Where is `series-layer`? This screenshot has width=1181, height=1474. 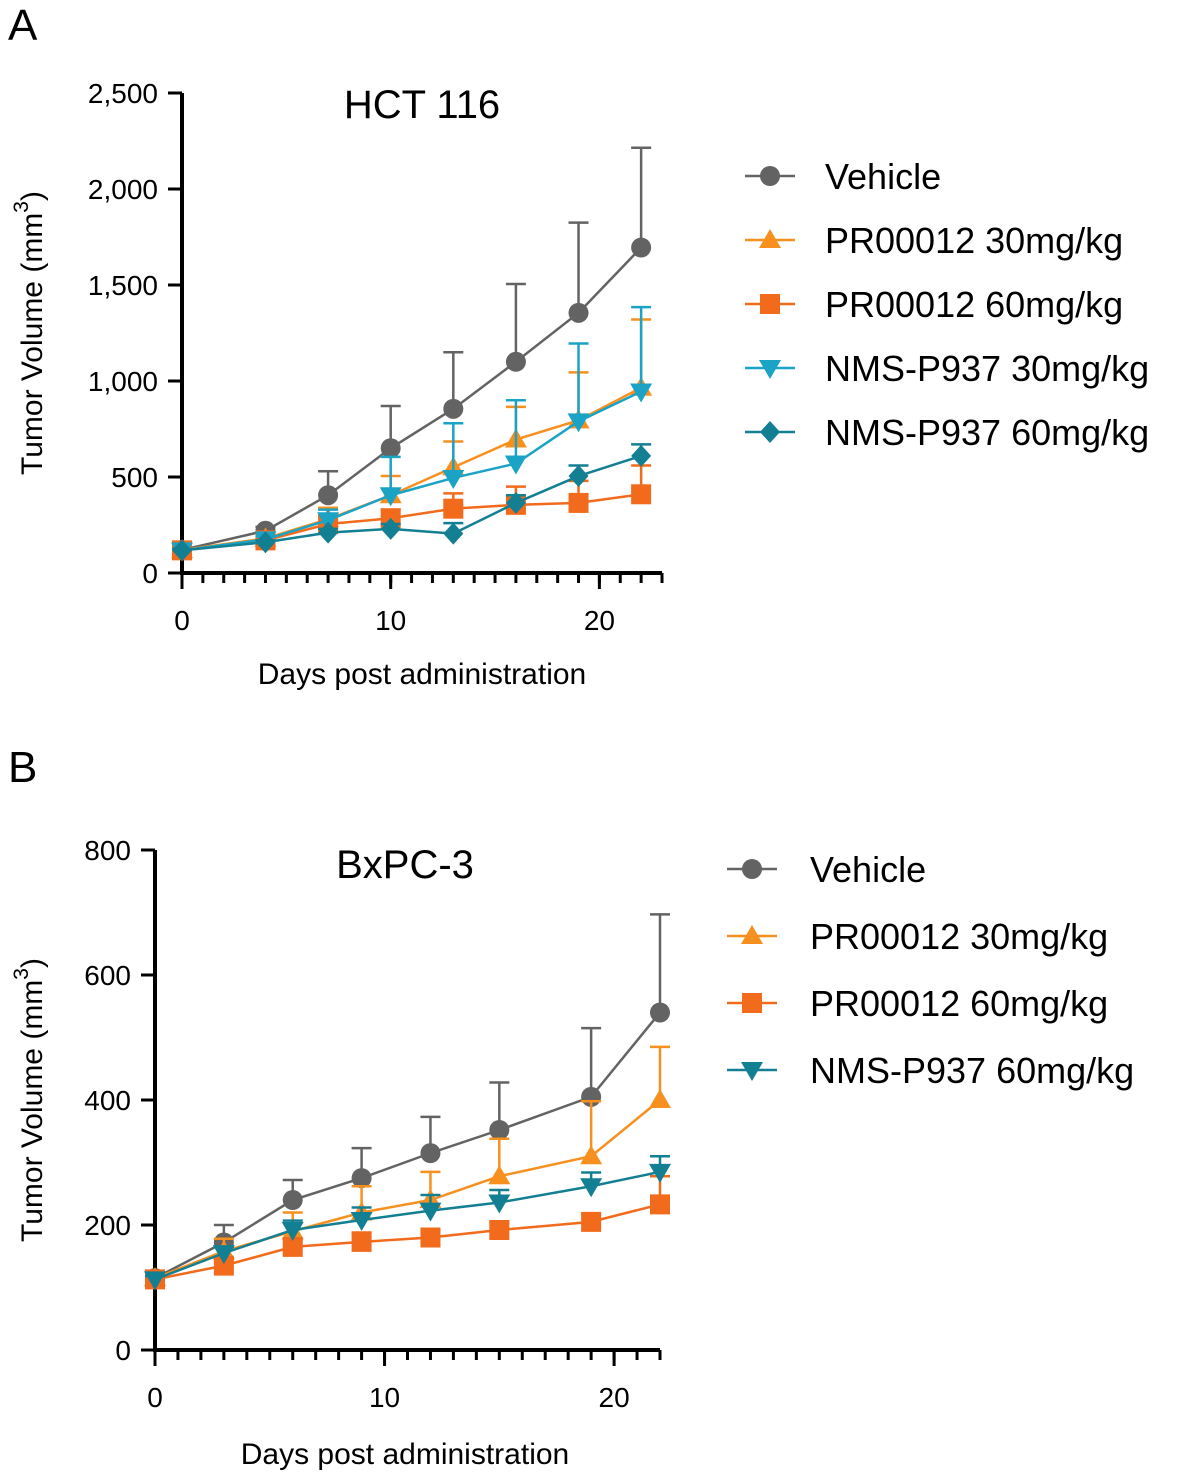 series-layer is located at coordinates (407, 1102).